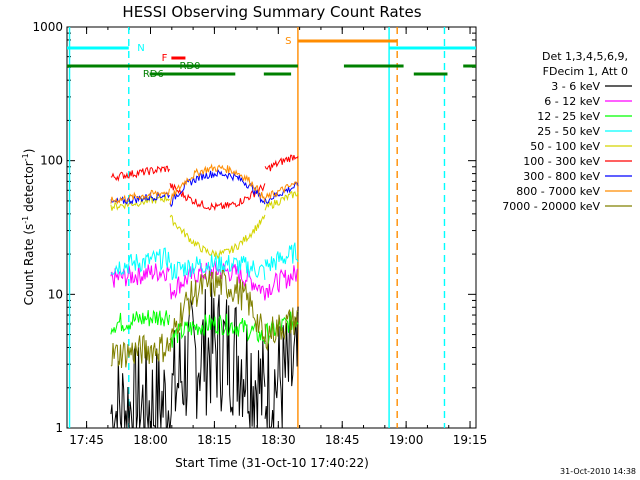 Image resolution: width=640 pixels, height=480 pixels. I want to click on y-tick-label: 1000, so click(47, 27).